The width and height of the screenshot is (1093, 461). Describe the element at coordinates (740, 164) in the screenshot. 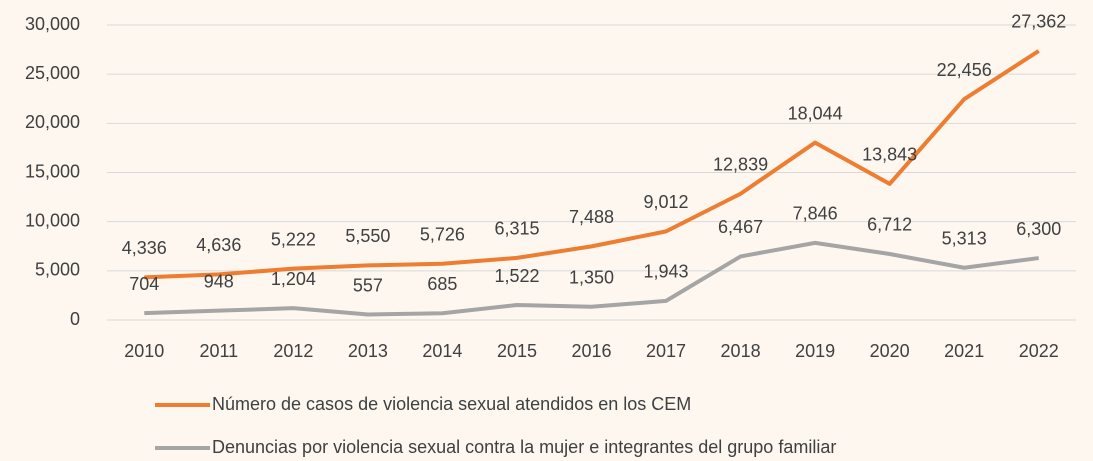

I see `data-label: 12,839` at that location.